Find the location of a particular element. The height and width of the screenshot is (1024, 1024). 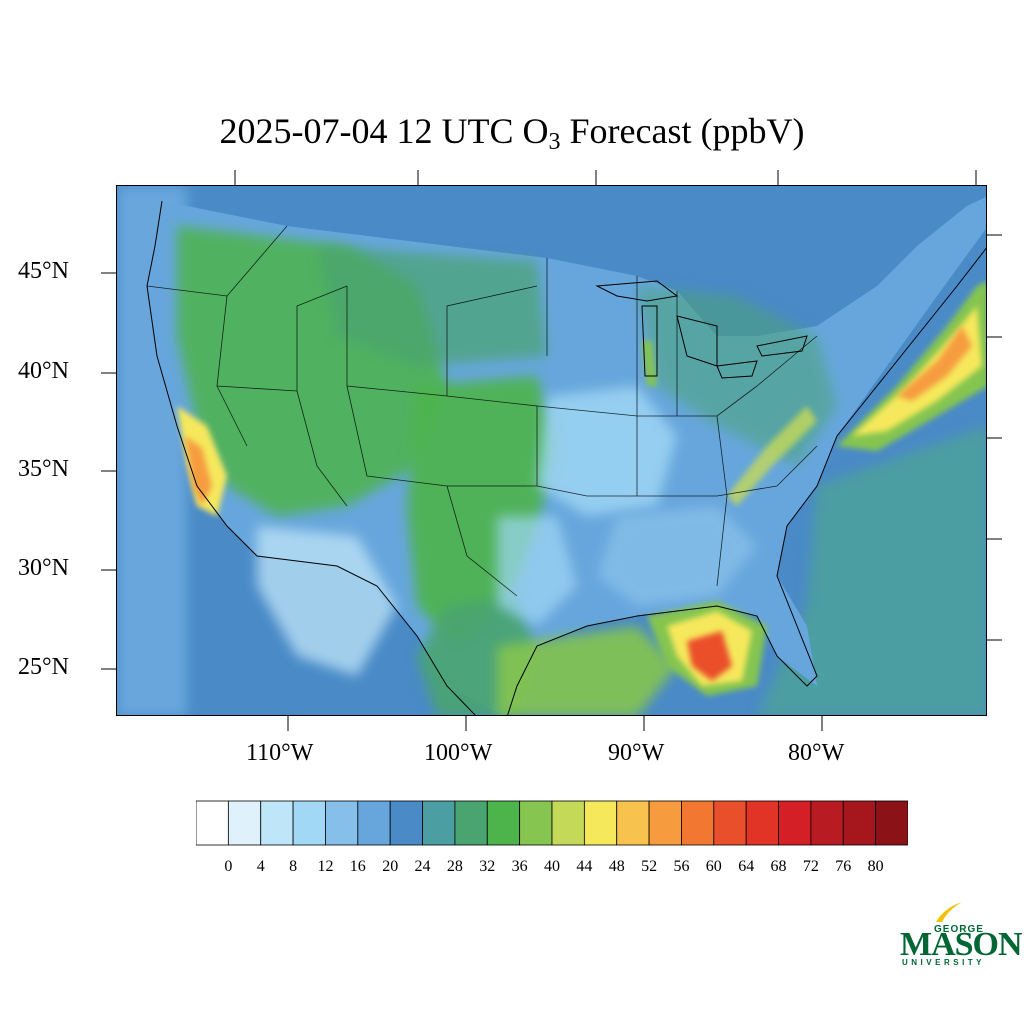

lowozone-southeast is located at coordinates (677, 556).